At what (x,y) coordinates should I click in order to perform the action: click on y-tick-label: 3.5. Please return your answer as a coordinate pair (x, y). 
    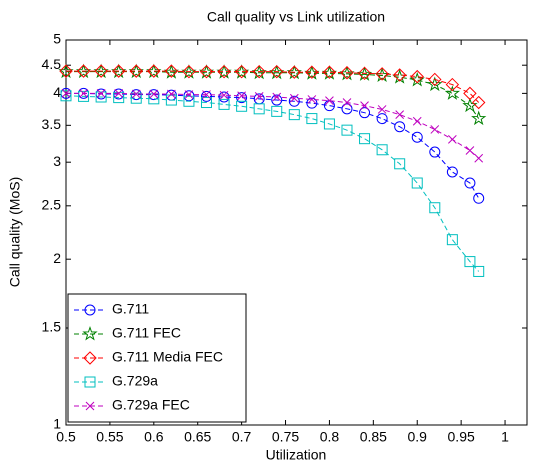
    Looking at the image, I should click on (52, 124).